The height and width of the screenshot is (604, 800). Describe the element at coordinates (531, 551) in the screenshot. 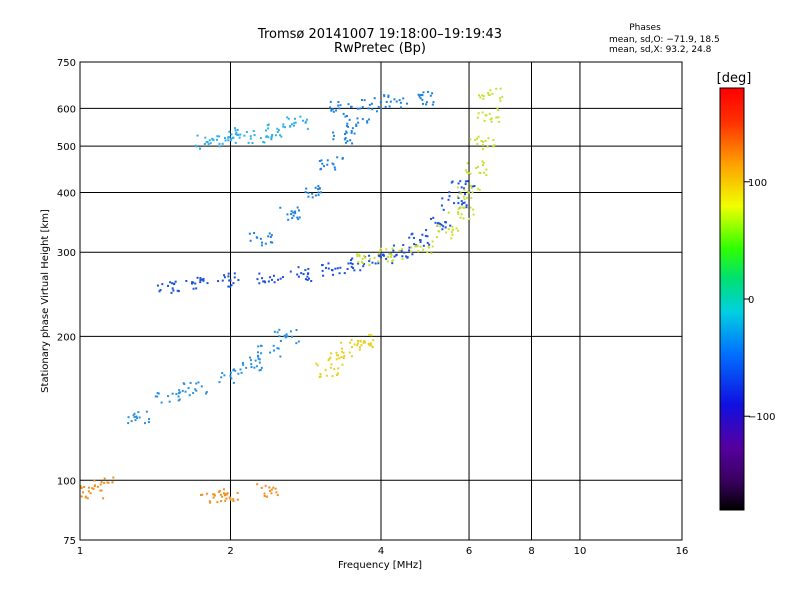

I see `x-tick-label: 8` at that location.